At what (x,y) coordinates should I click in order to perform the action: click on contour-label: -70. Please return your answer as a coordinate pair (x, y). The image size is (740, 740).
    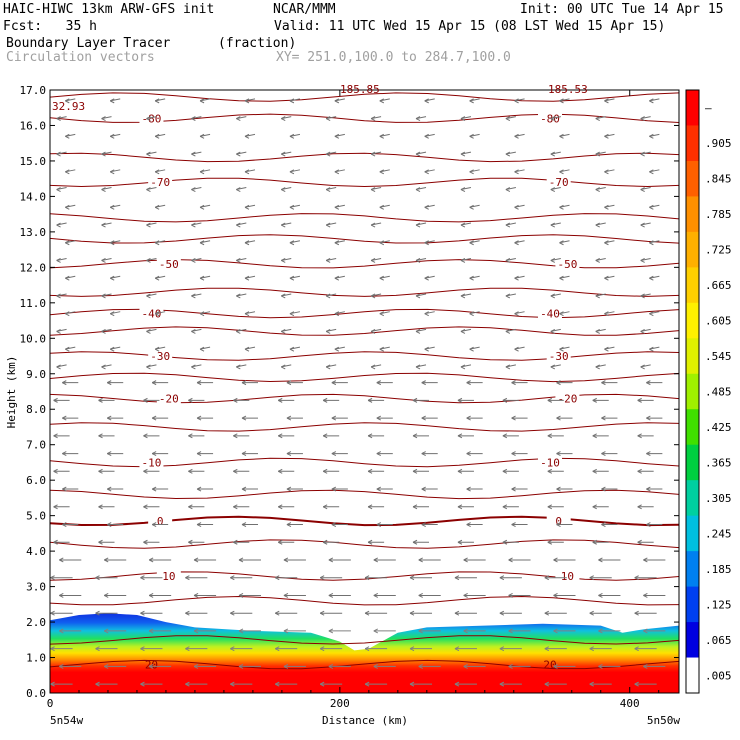
    Looking at the image, I should click on (559, 182).